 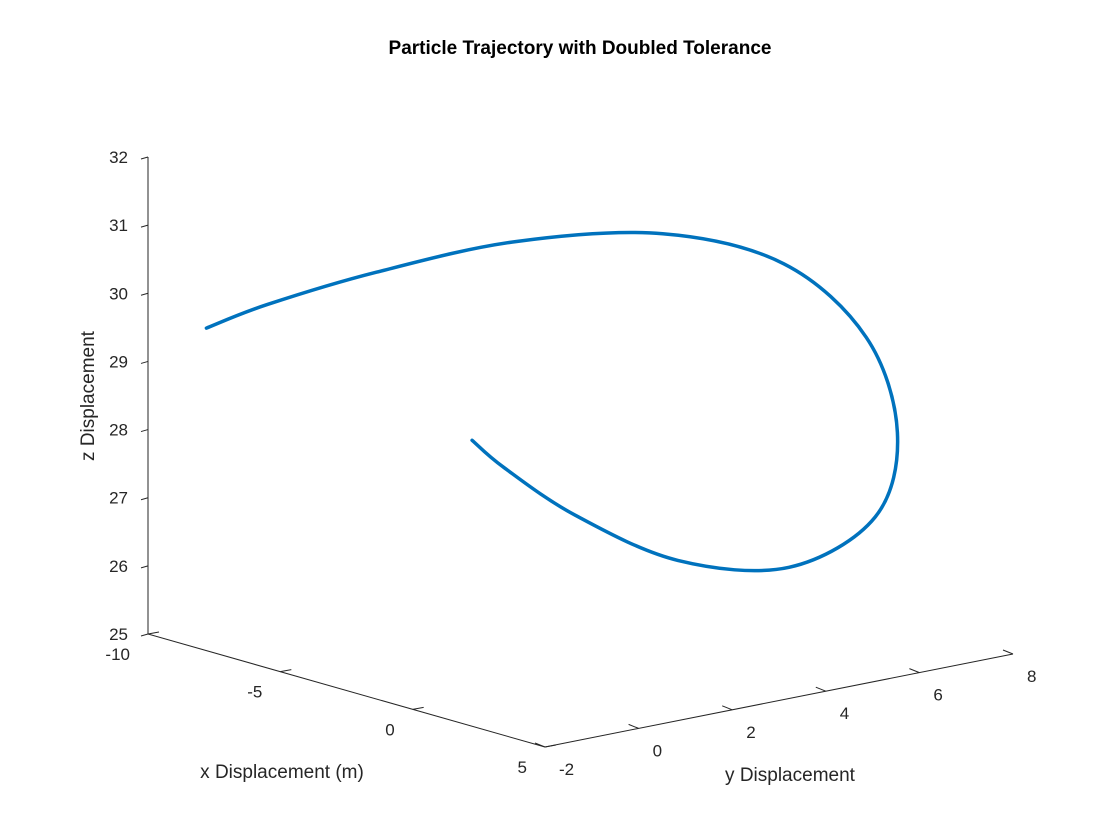 What do you see at coordinates (522, 767) in the screenshot?
I see `x-tick-label: 5` at bounding box center [522, 767].